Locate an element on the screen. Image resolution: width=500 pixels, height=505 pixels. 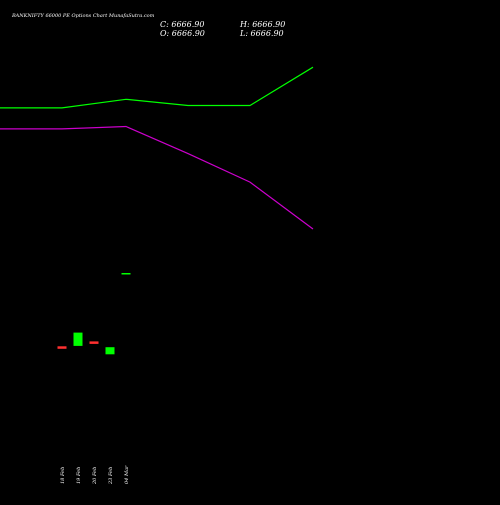
x-axis-ticks: 18 Feb 19 Feb 20 Feb 23 Feb 04 Mar is located at coordinates (95, 475).